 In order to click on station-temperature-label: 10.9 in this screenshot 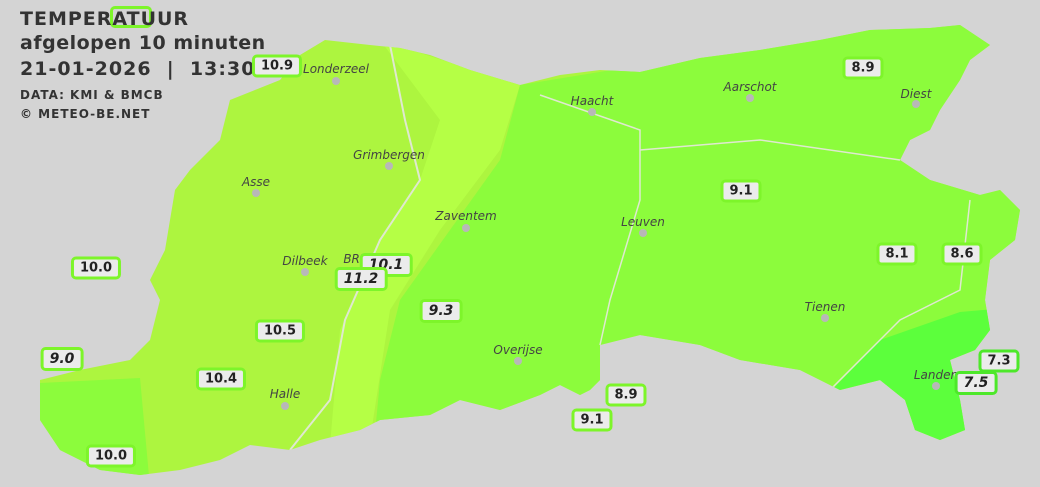, I will do `click(277, 66)`.